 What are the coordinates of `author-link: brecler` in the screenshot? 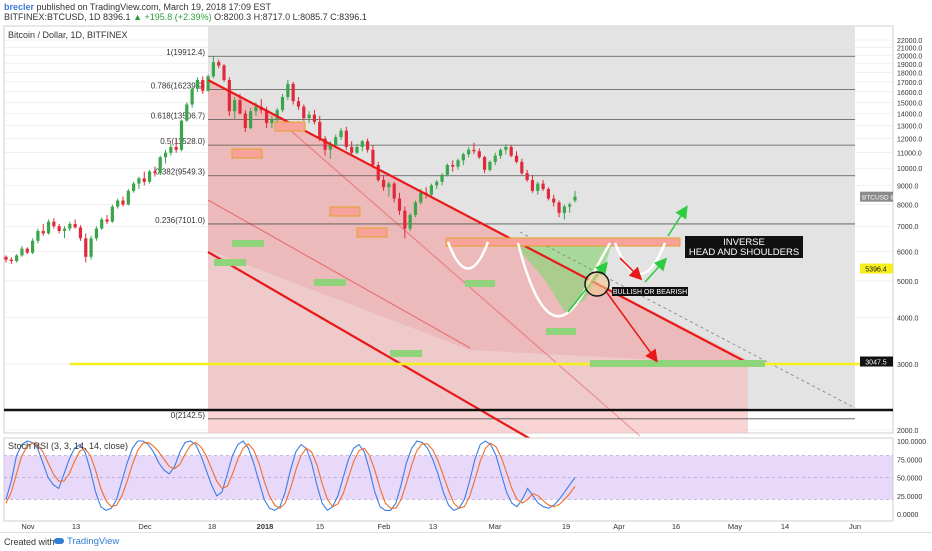 It's located at (19, 7).